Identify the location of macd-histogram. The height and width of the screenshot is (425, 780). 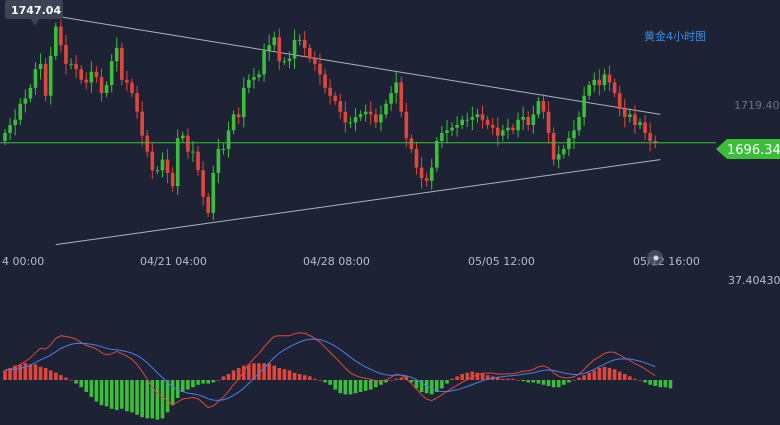
(338, 391).